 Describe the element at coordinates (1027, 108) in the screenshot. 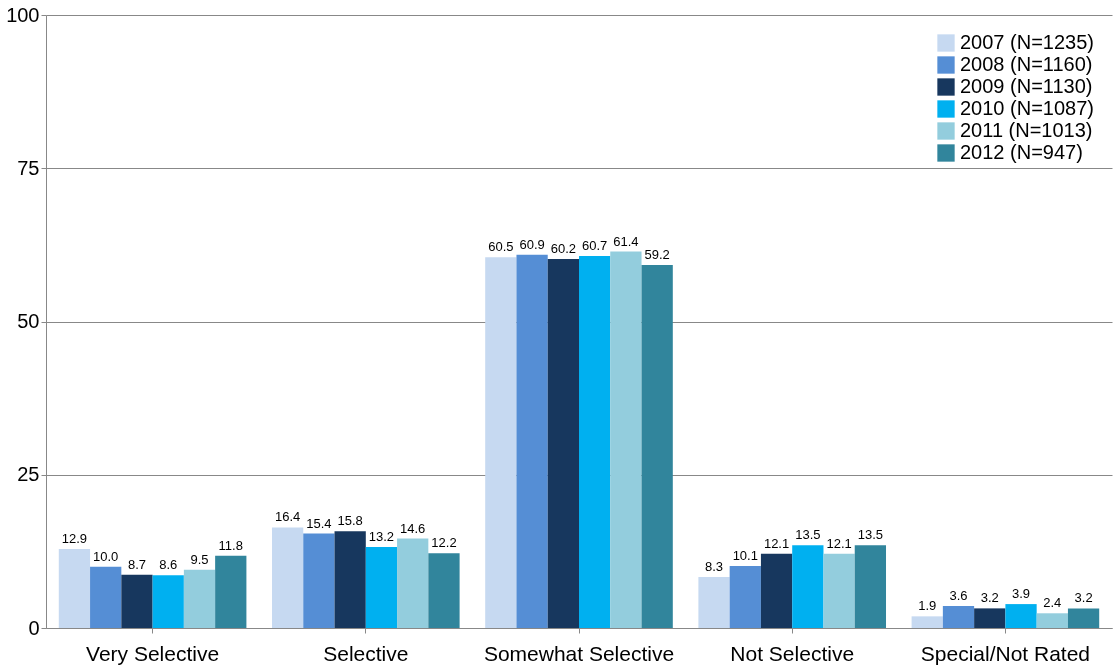

I see `legend-label: 2010 (N=1087)` at that location.